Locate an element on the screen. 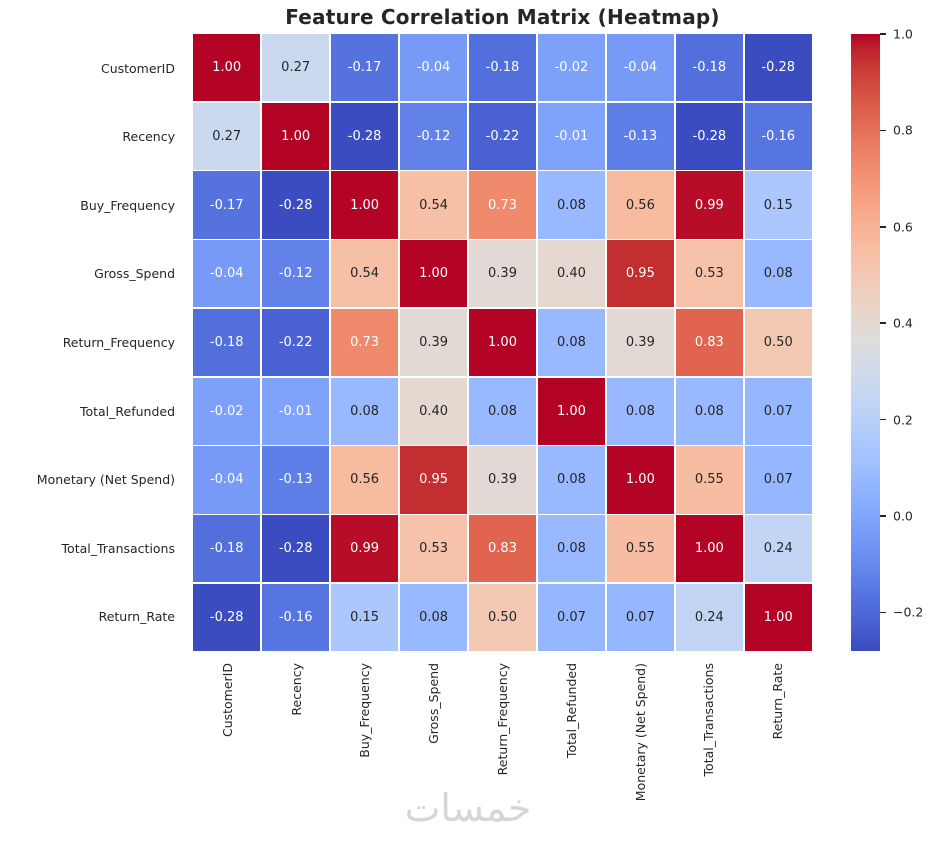 Image resolution: width=941 pixels, height=842 pixels. x-tick-label: Recency is located at coordinates (296, 689).